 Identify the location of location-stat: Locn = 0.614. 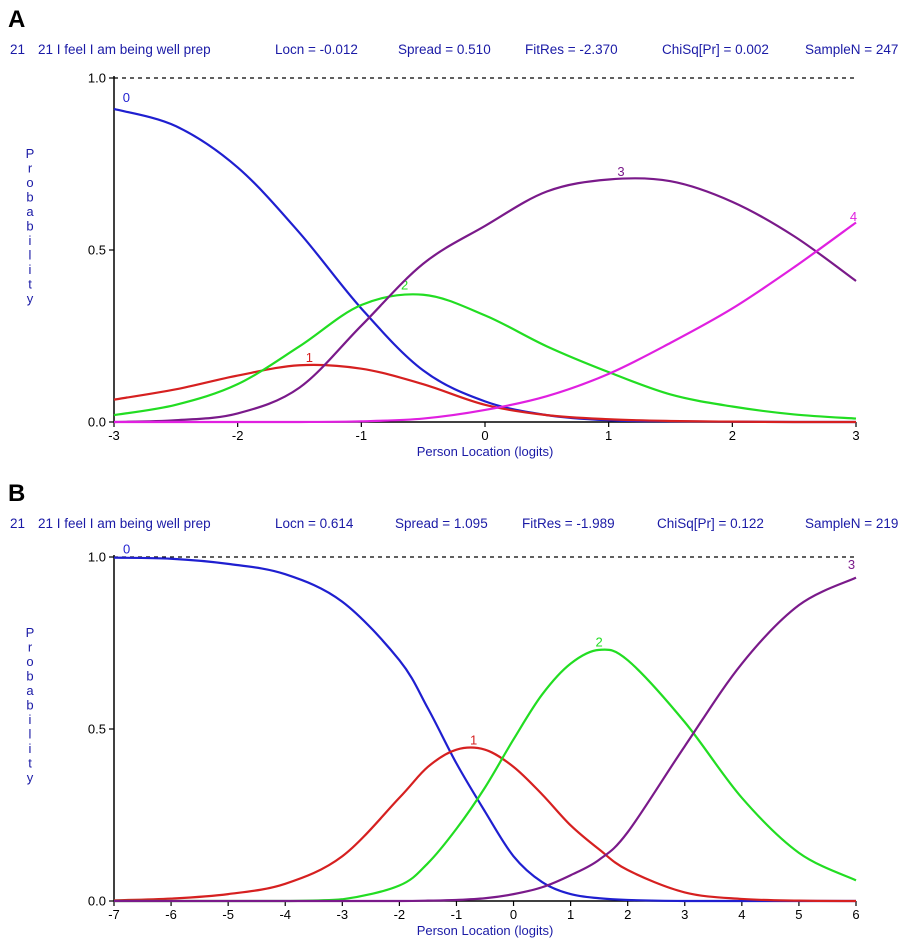
(314, 523).